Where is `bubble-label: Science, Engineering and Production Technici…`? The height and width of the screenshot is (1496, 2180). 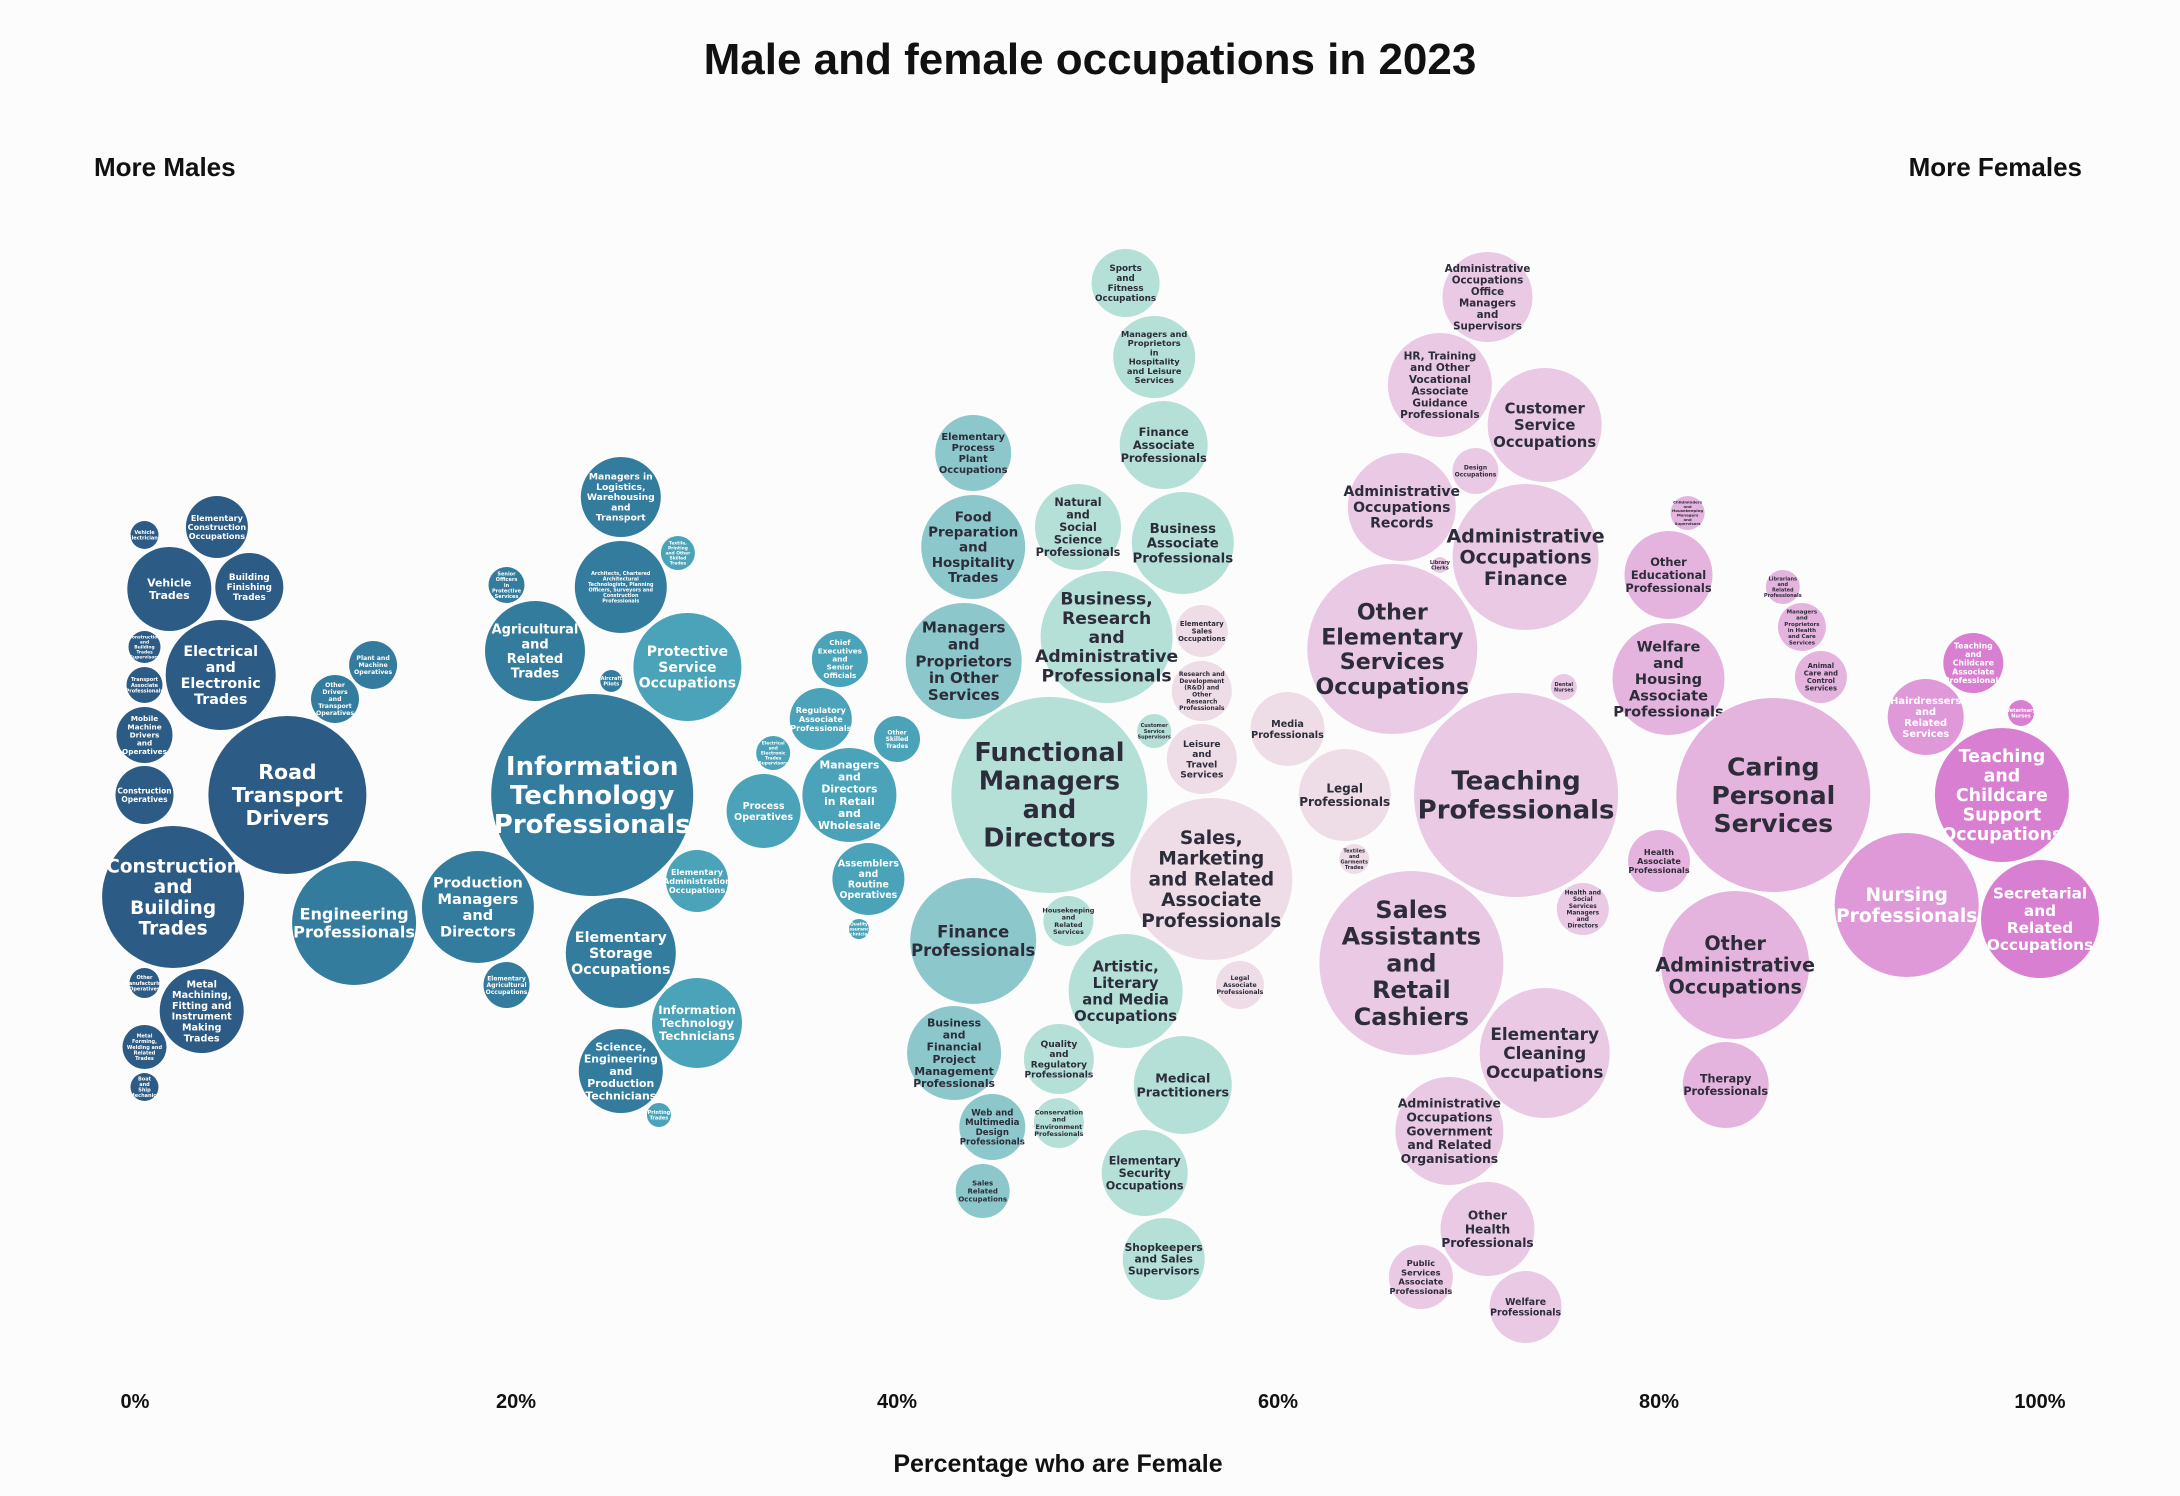
bubble-label: Science, Engineering and Production Technici… is located at coordinates (621, 1071).